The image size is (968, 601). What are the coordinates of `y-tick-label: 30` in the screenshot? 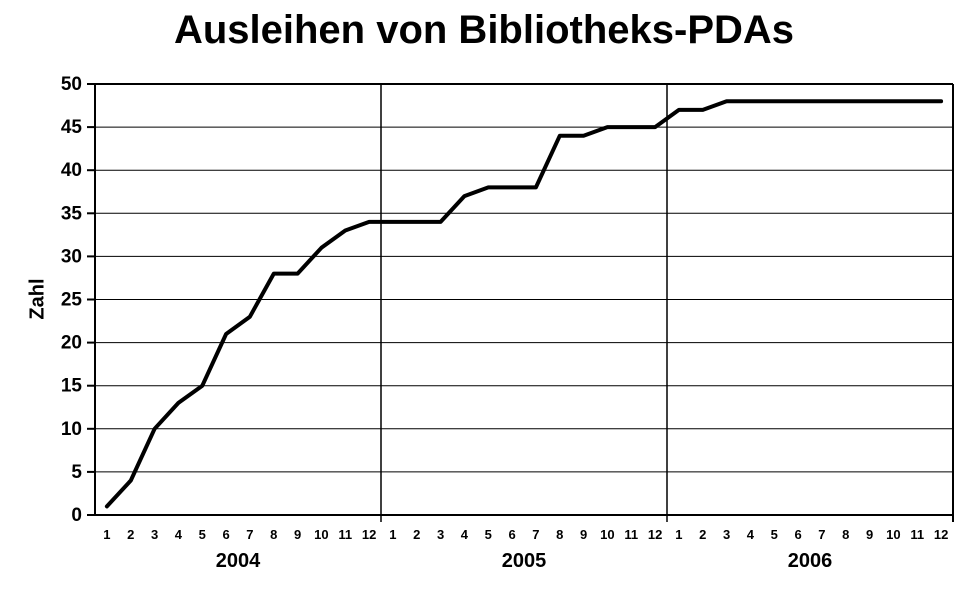 It's located at (71, 256).